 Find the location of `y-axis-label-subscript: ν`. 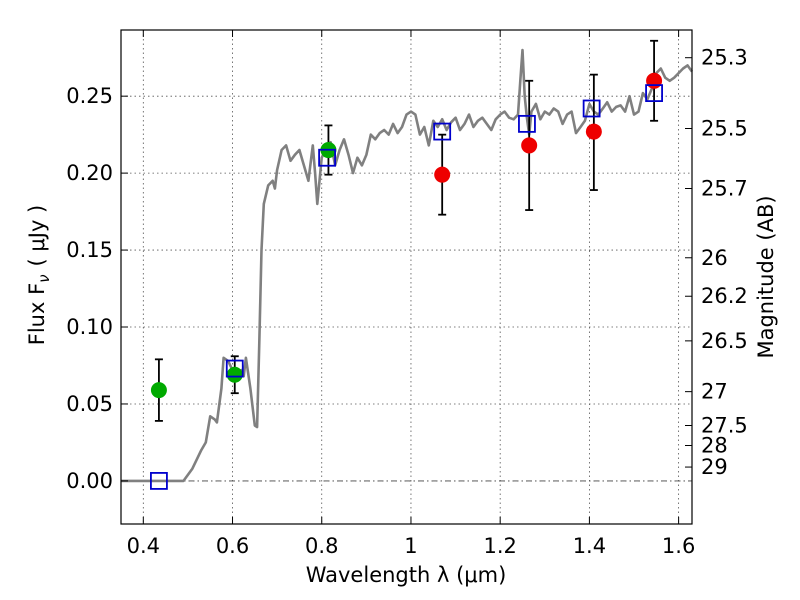

y-axis-label-subscript: ν is located at coordinates (44, 278).